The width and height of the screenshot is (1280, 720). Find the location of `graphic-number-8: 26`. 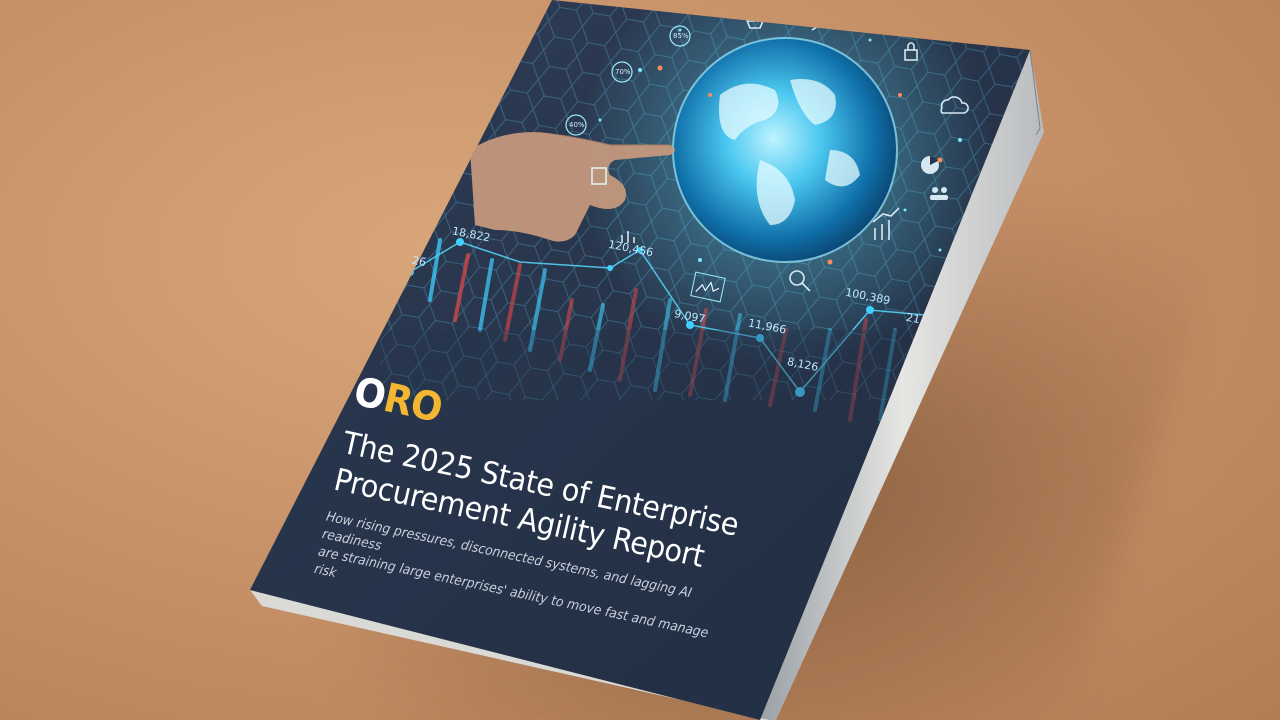

graphic-number-8: 26 is located at coordinates (419, 261).